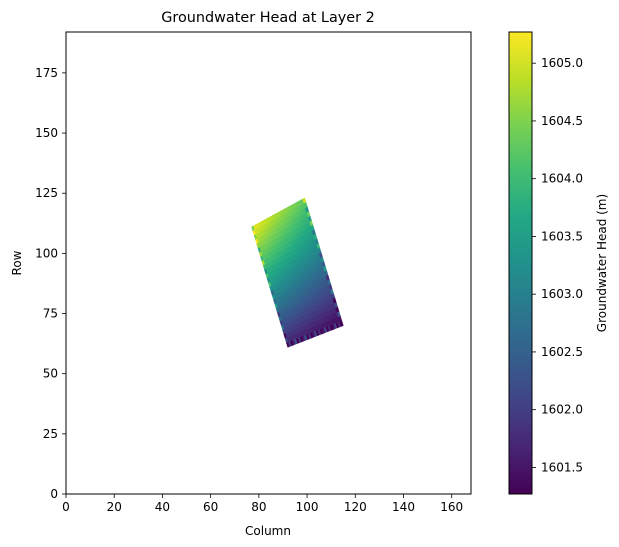 Image resolution: width=619 pixels, height=547 pixels. Describe the element at coordinates (562, 179) in the screenshot. I see `colorbar-tick-label: 1604.0` at that location.